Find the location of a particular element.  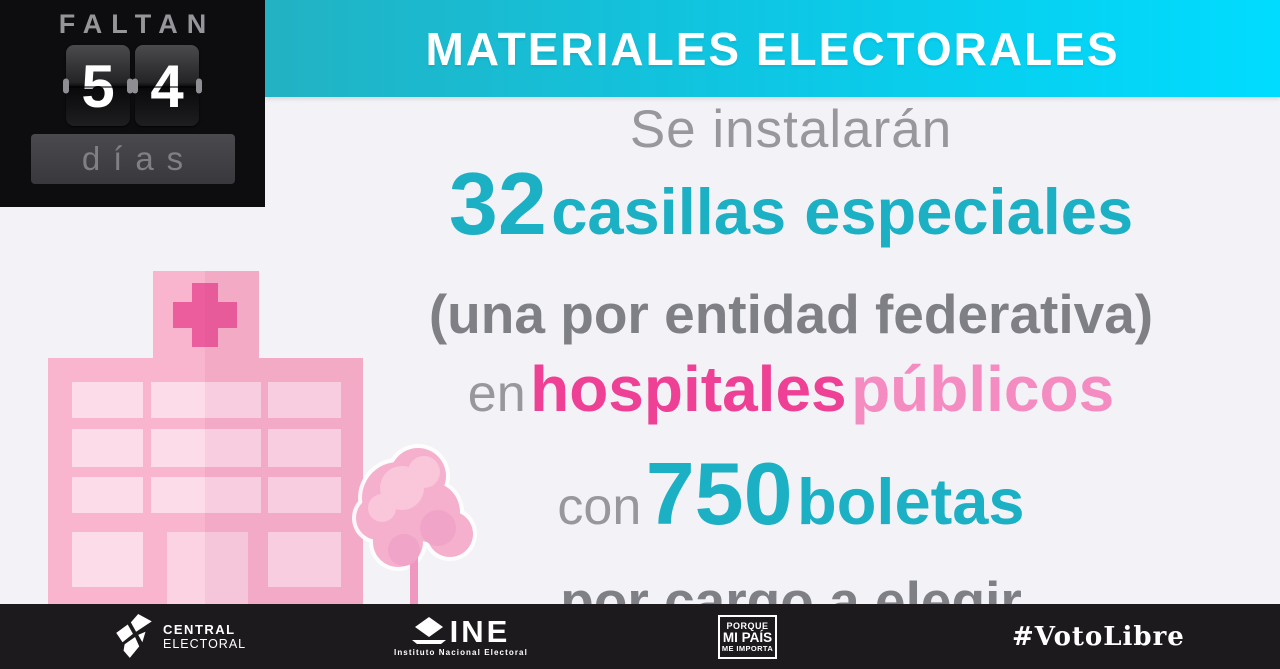

ine-subtitle: Instituto Nacional Electoral is located at coordinates (461, 652).